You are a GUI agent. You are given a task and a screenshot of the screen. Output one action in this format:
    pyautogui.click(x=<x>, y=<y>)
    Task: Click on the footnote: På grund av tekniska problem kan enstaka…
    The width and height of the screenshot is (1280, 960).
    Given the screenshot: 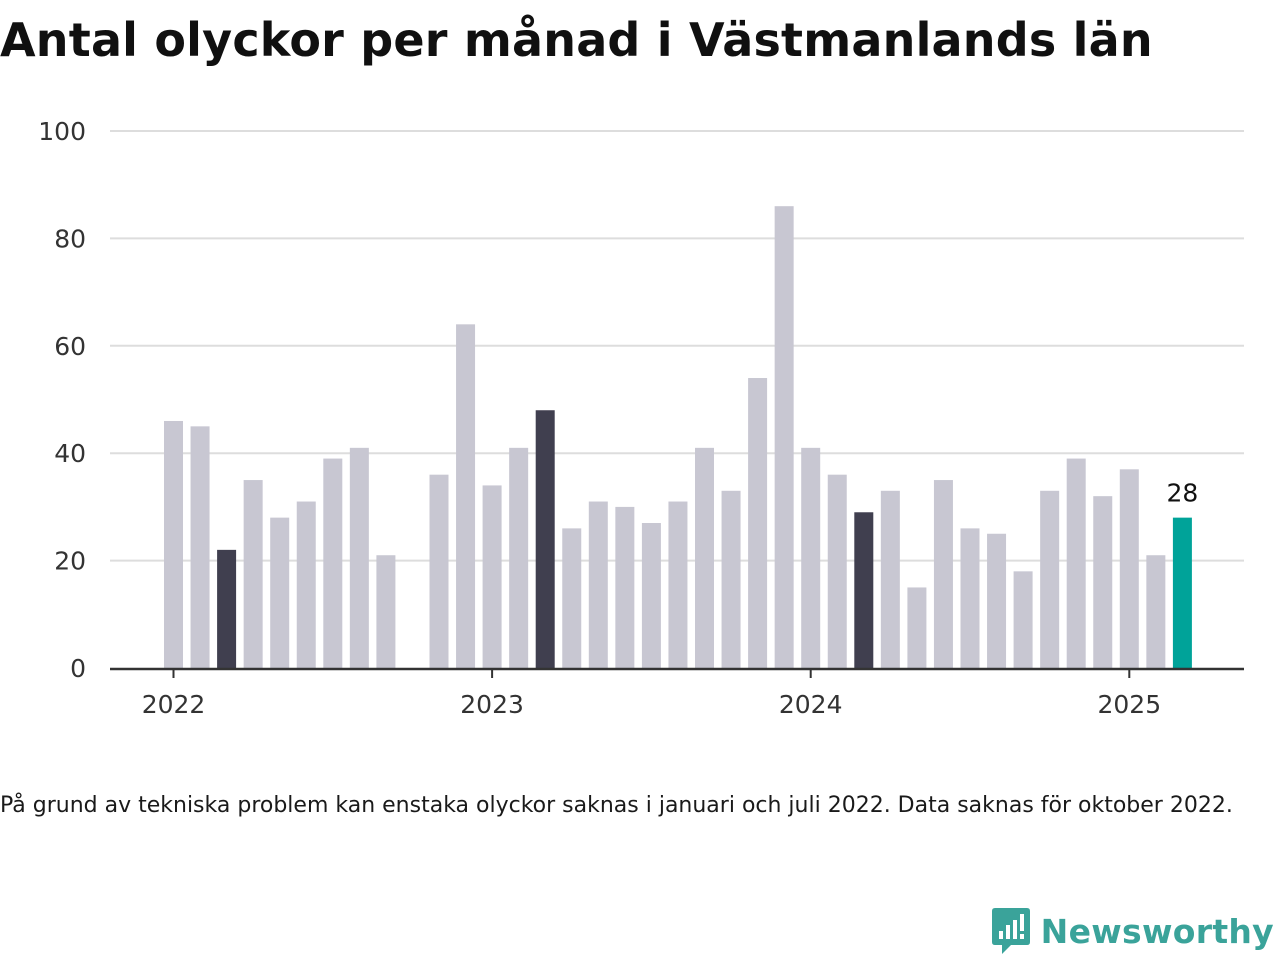 What is the action you would take?
    pyautogui.click(x=616, y=805)
    